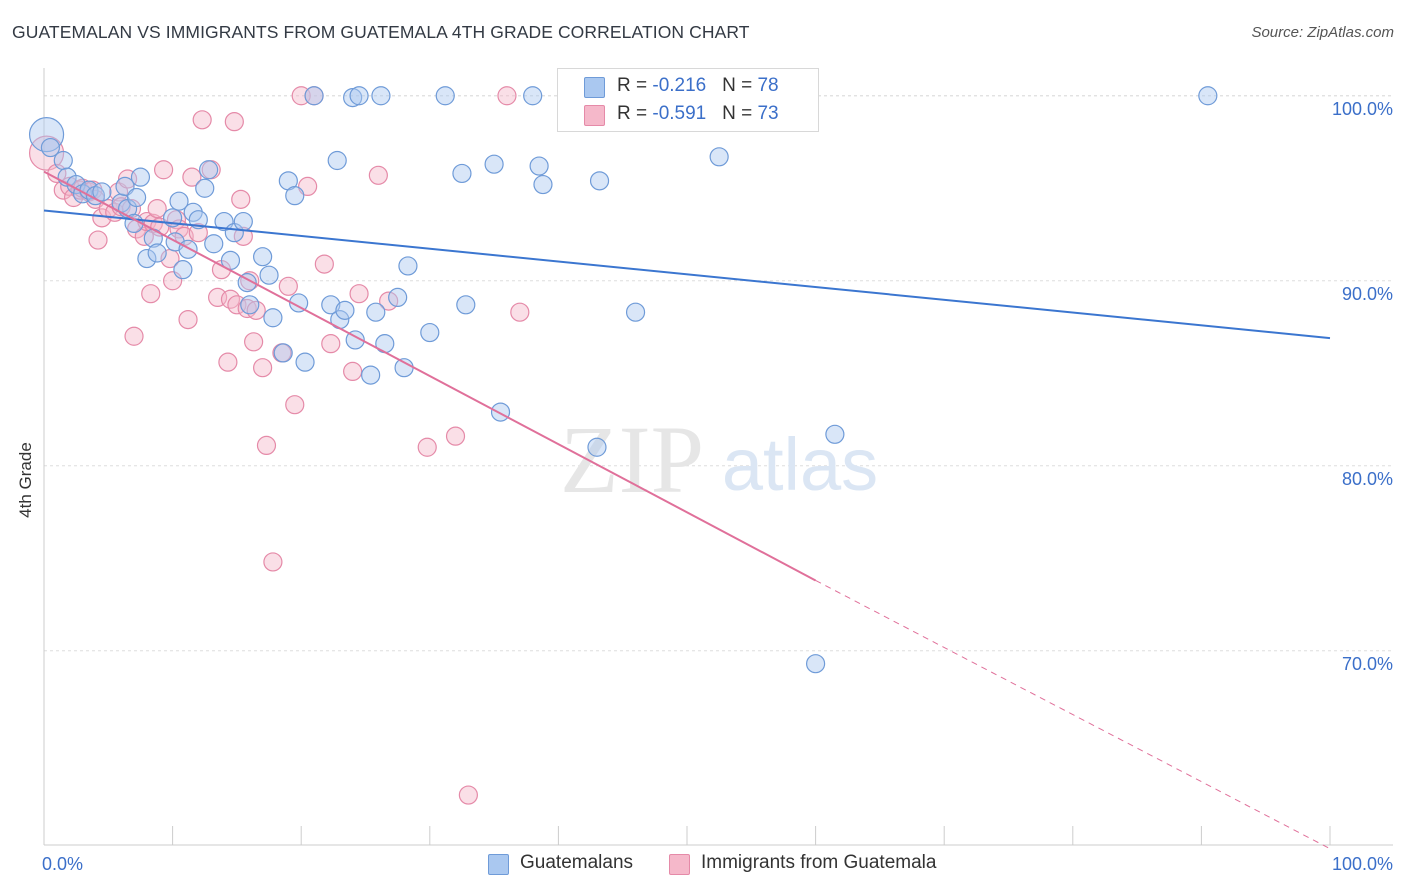 The height and width of the screenshot is (892, 1406). What do you see at coordinates (1362, 864) in the screenshot?
I see `x-tick-label: 100.0%` at bounding box center [1362, 864].